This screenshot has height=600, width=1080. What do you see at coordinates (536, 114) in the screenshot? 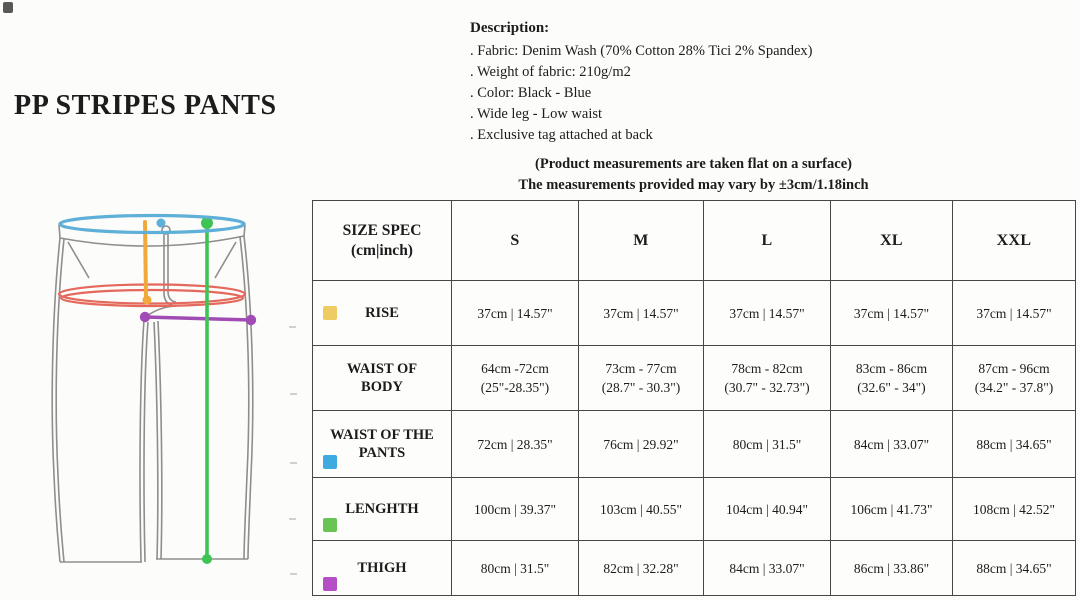
I see `description-item: . Wide leg - Low waist` at bounding box center [536, 114].